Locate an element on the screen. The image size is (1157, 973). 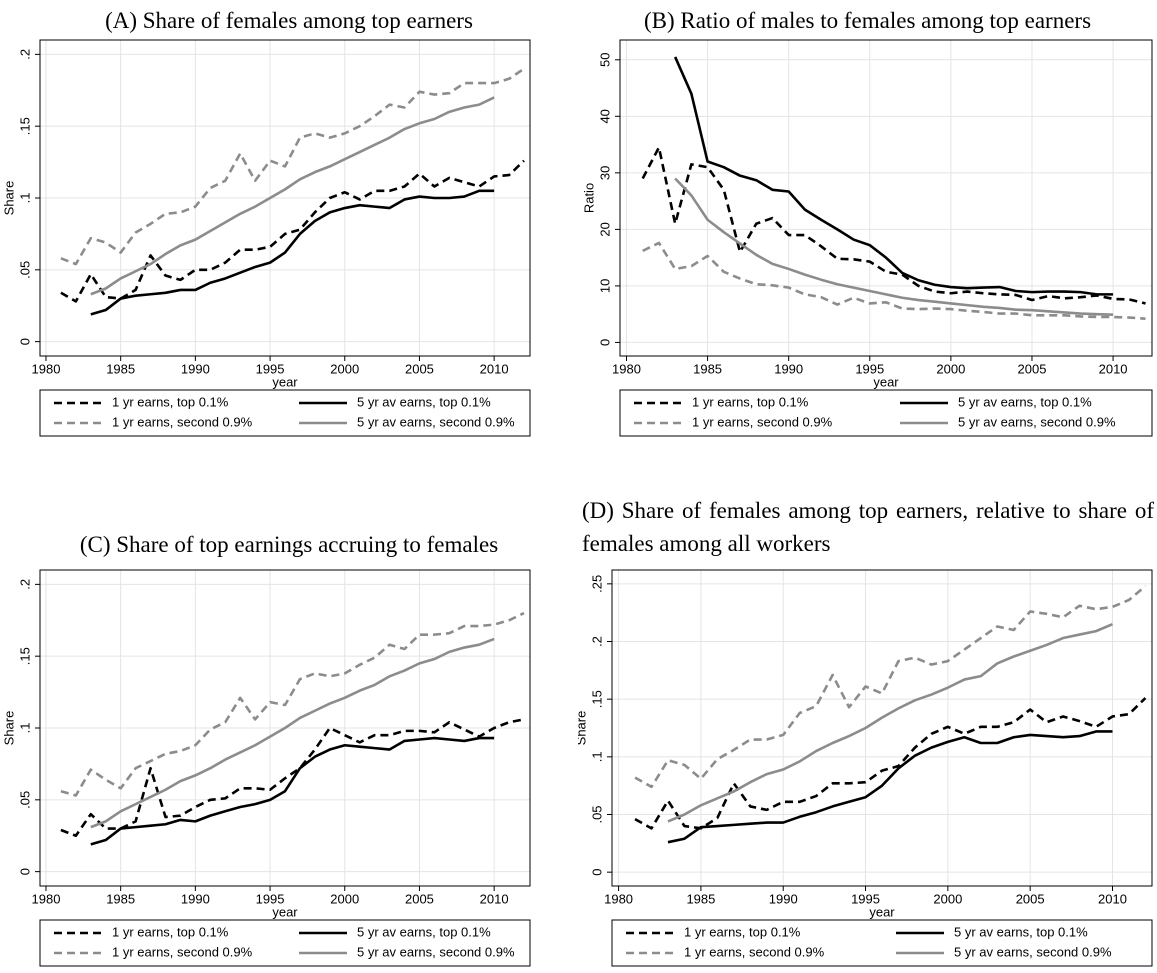
plot-area is located at coordinates (886, 198).